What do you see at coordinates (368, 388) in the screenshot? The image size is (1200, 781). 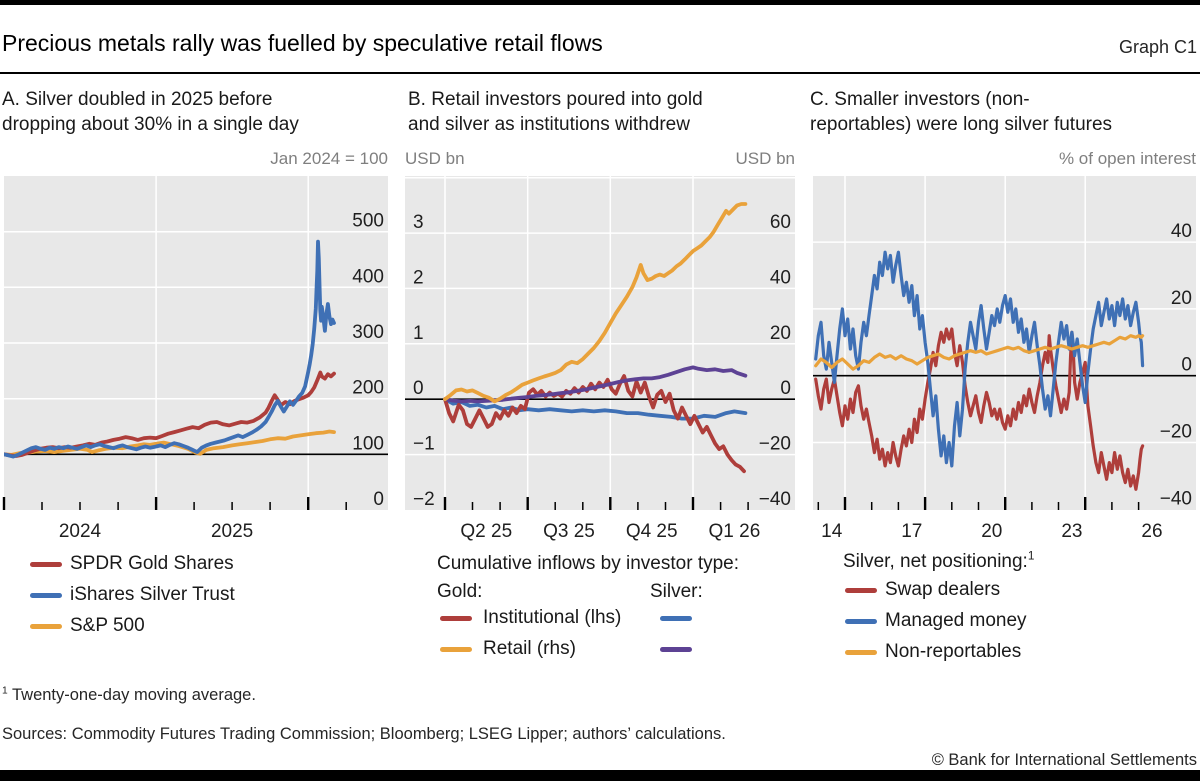 I see `y-axis-label: 200` at bounding box center [368, 388].